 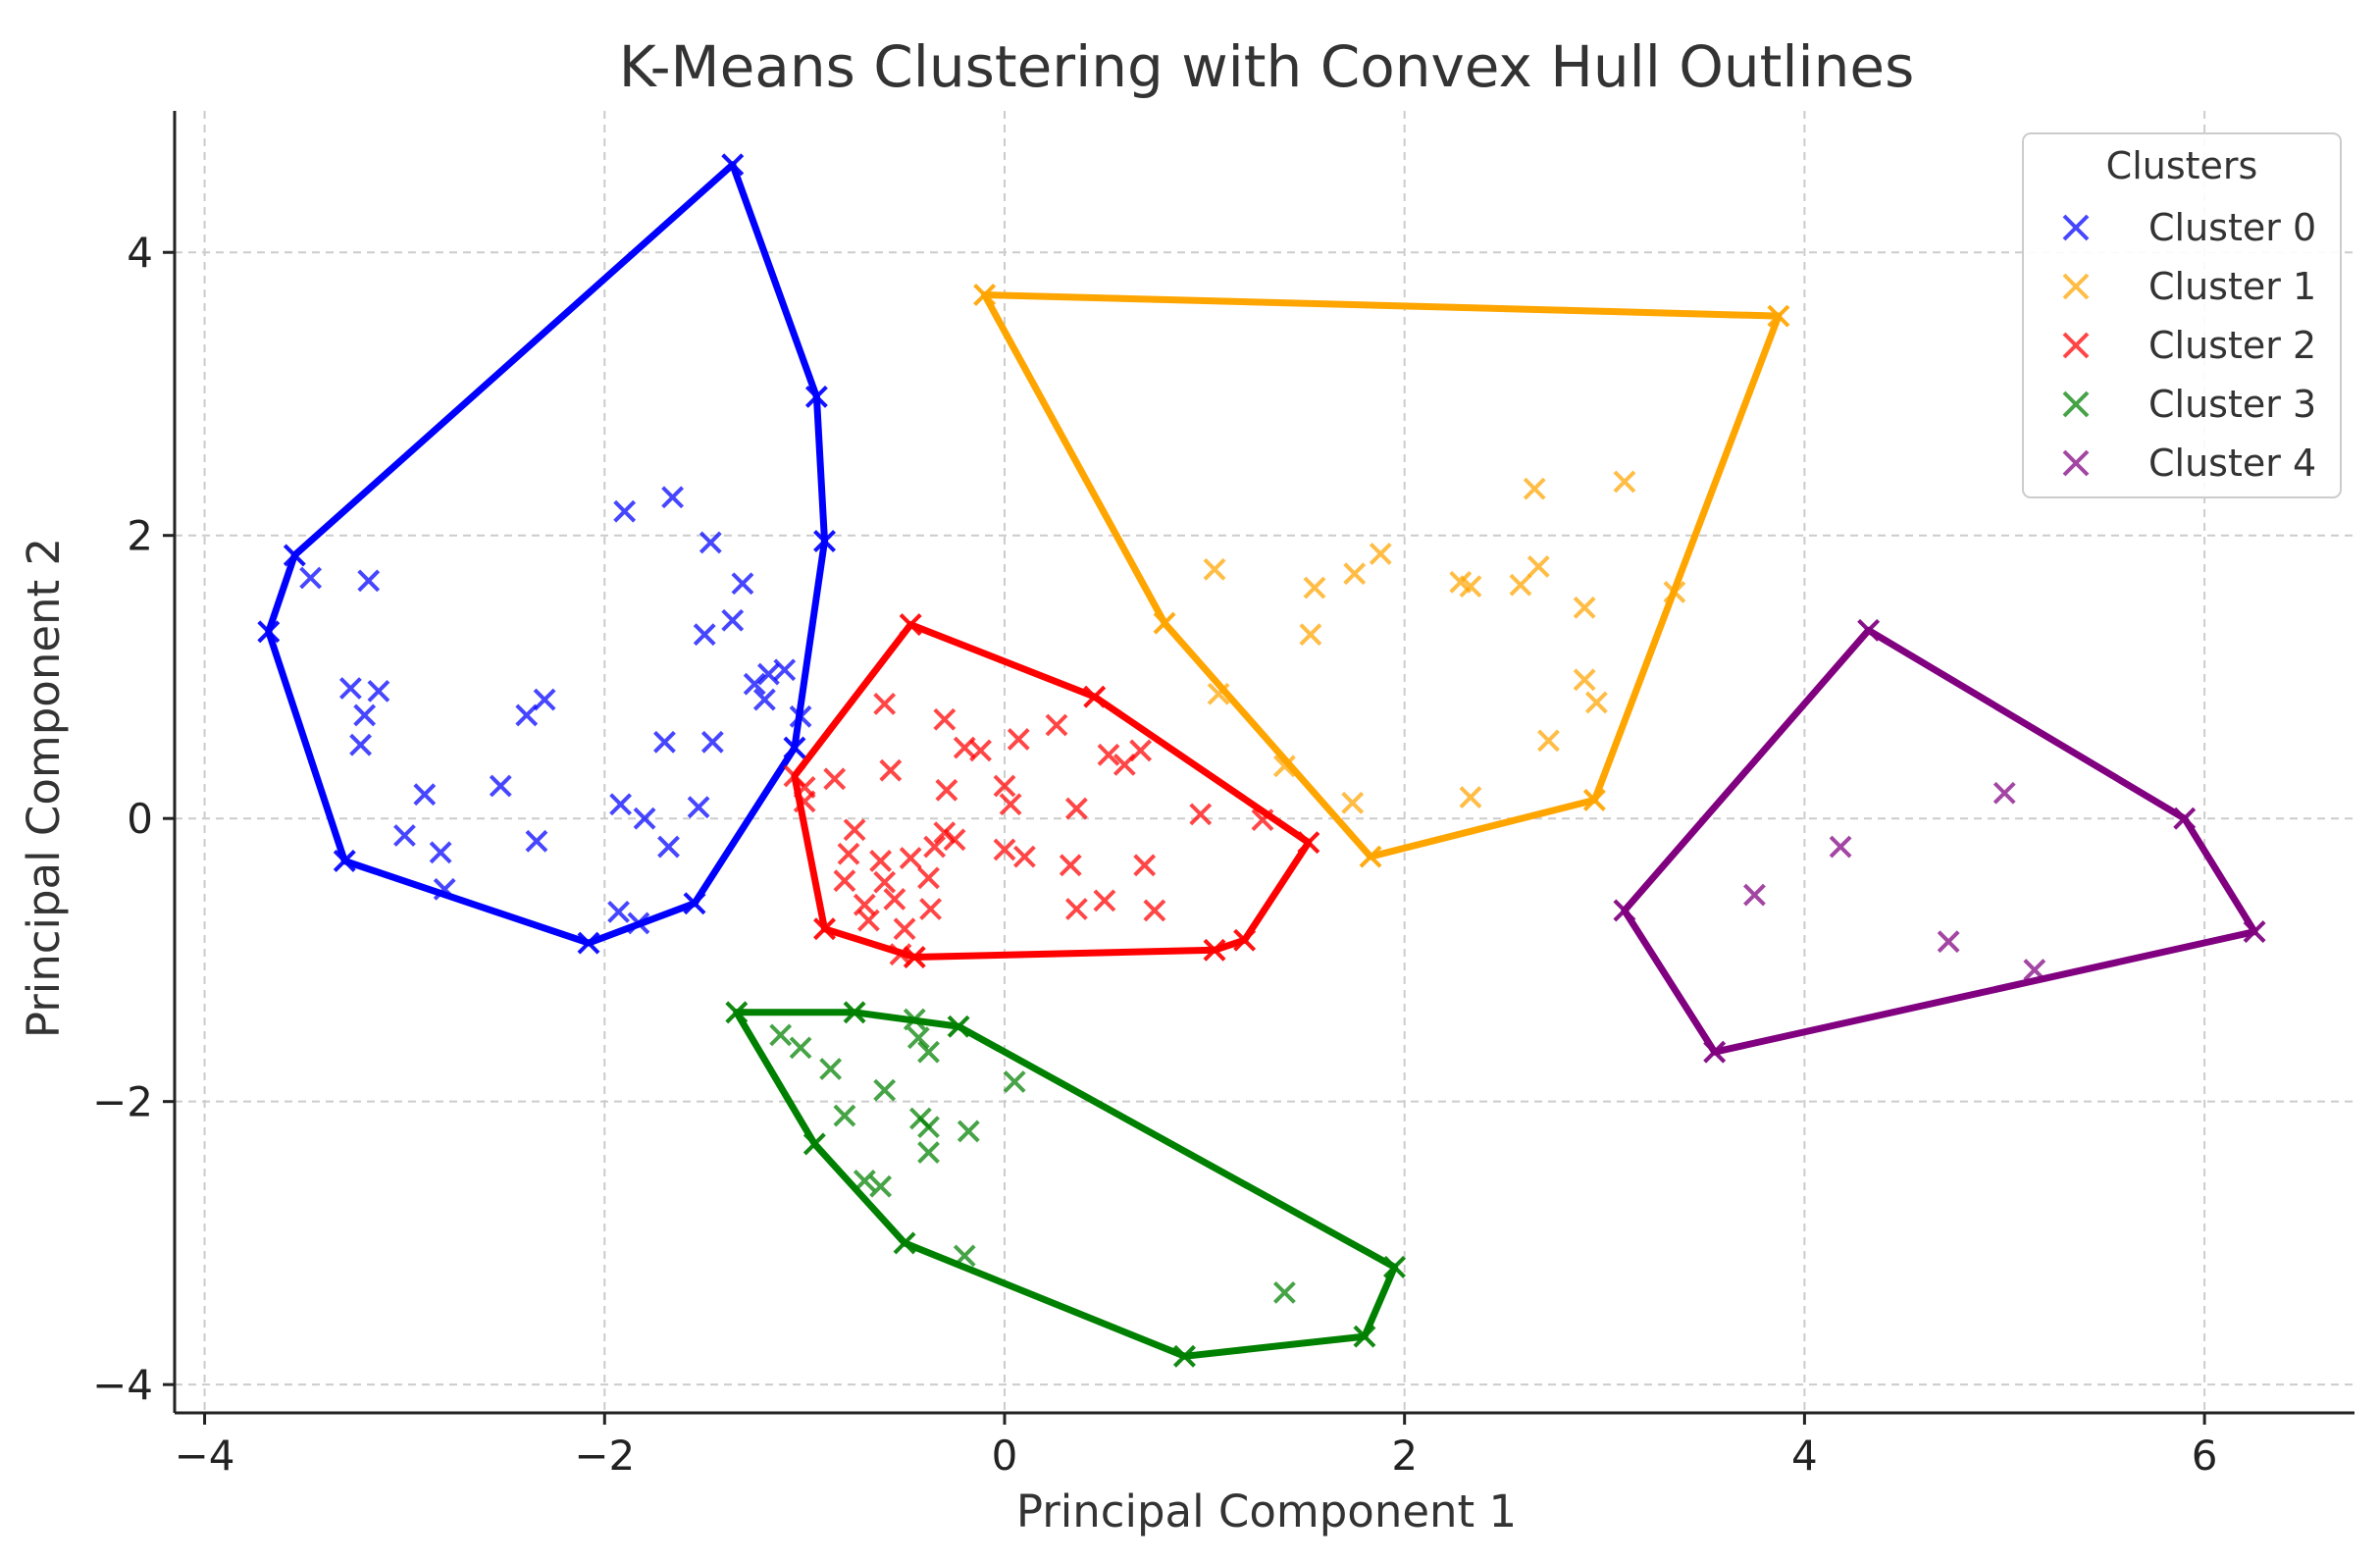 What do you see at coordinates (2189, 287) in the screenshot?
I see `legend-entry-1: Cluster 1` at bounding box center [2189, 287].